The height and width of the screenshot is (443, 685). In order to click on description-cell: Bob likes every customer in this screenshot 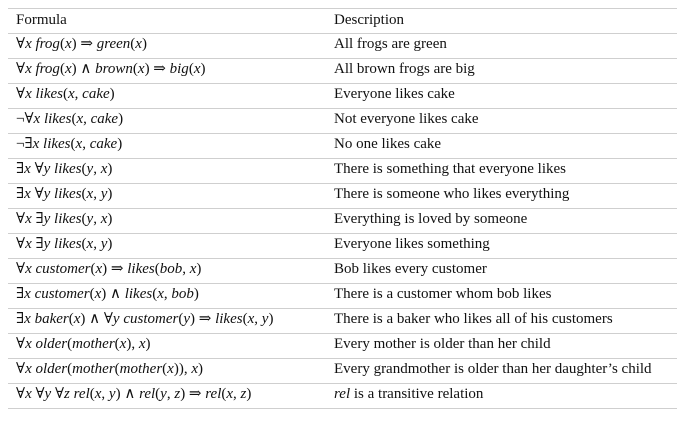, I will do `click(501, 271)`.